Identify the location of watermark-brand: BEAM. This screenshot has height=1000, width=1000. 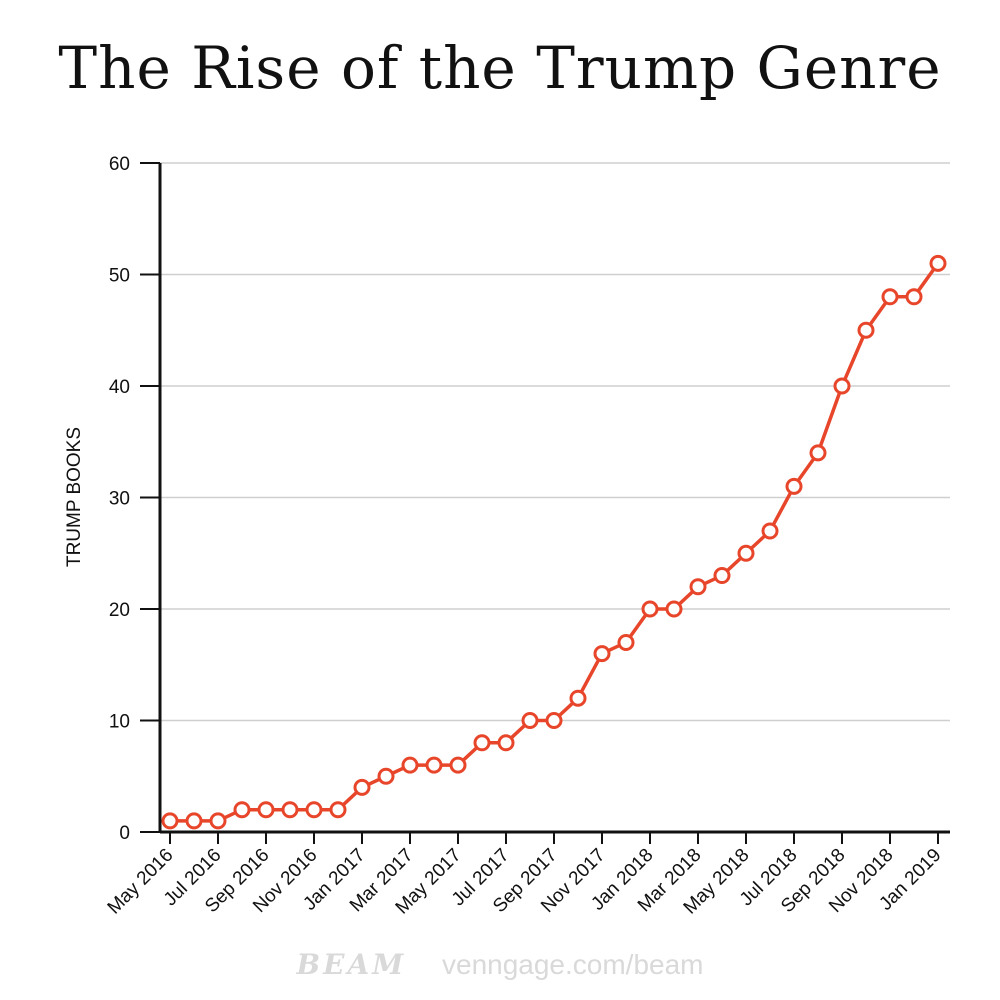
(351, 964).